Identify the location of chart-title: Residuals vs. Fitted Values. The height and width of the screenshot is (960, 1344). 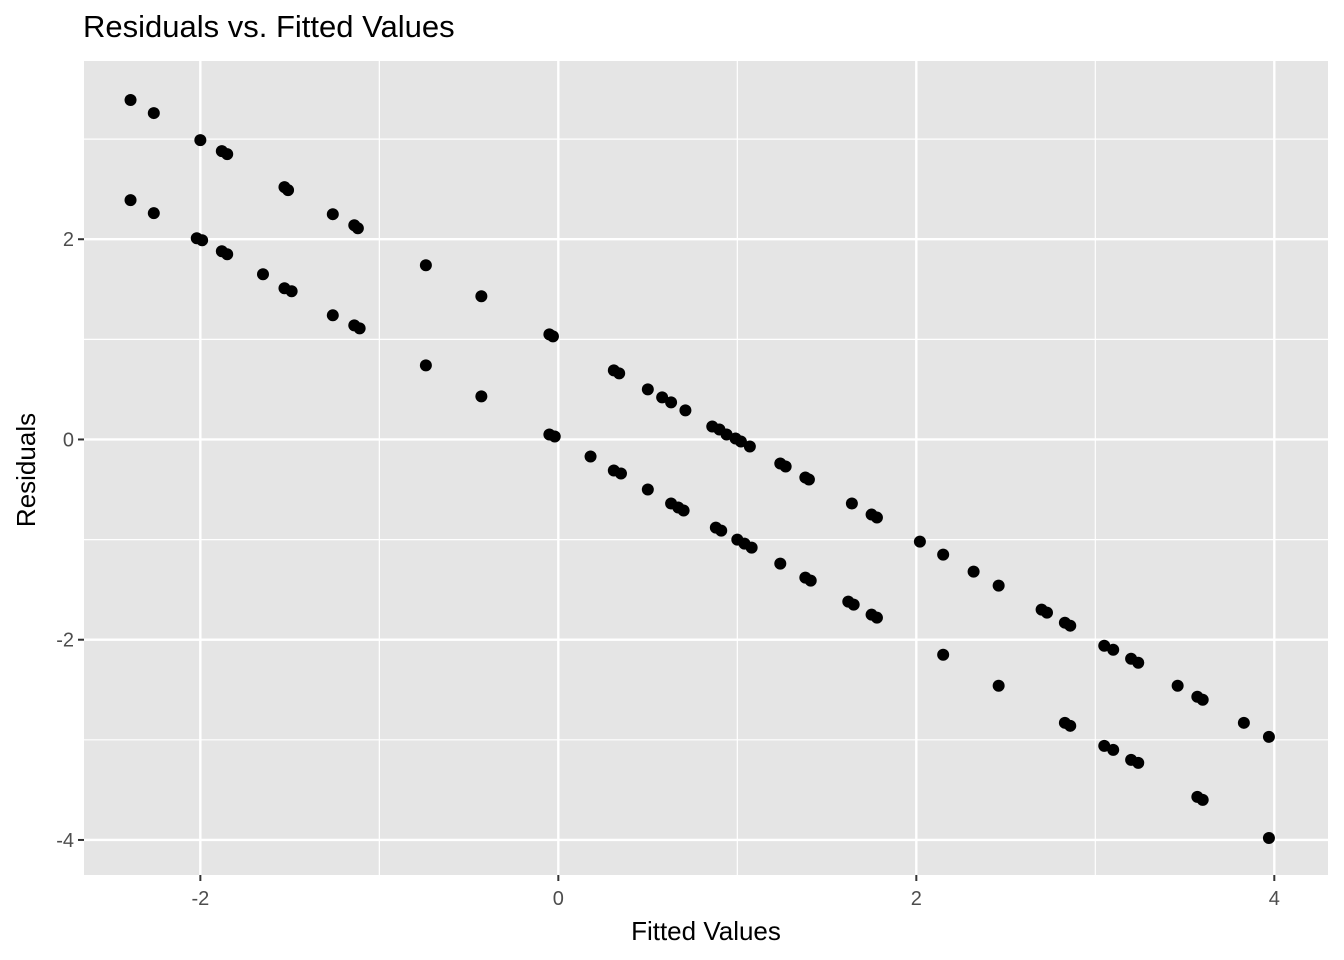
(269, 26).